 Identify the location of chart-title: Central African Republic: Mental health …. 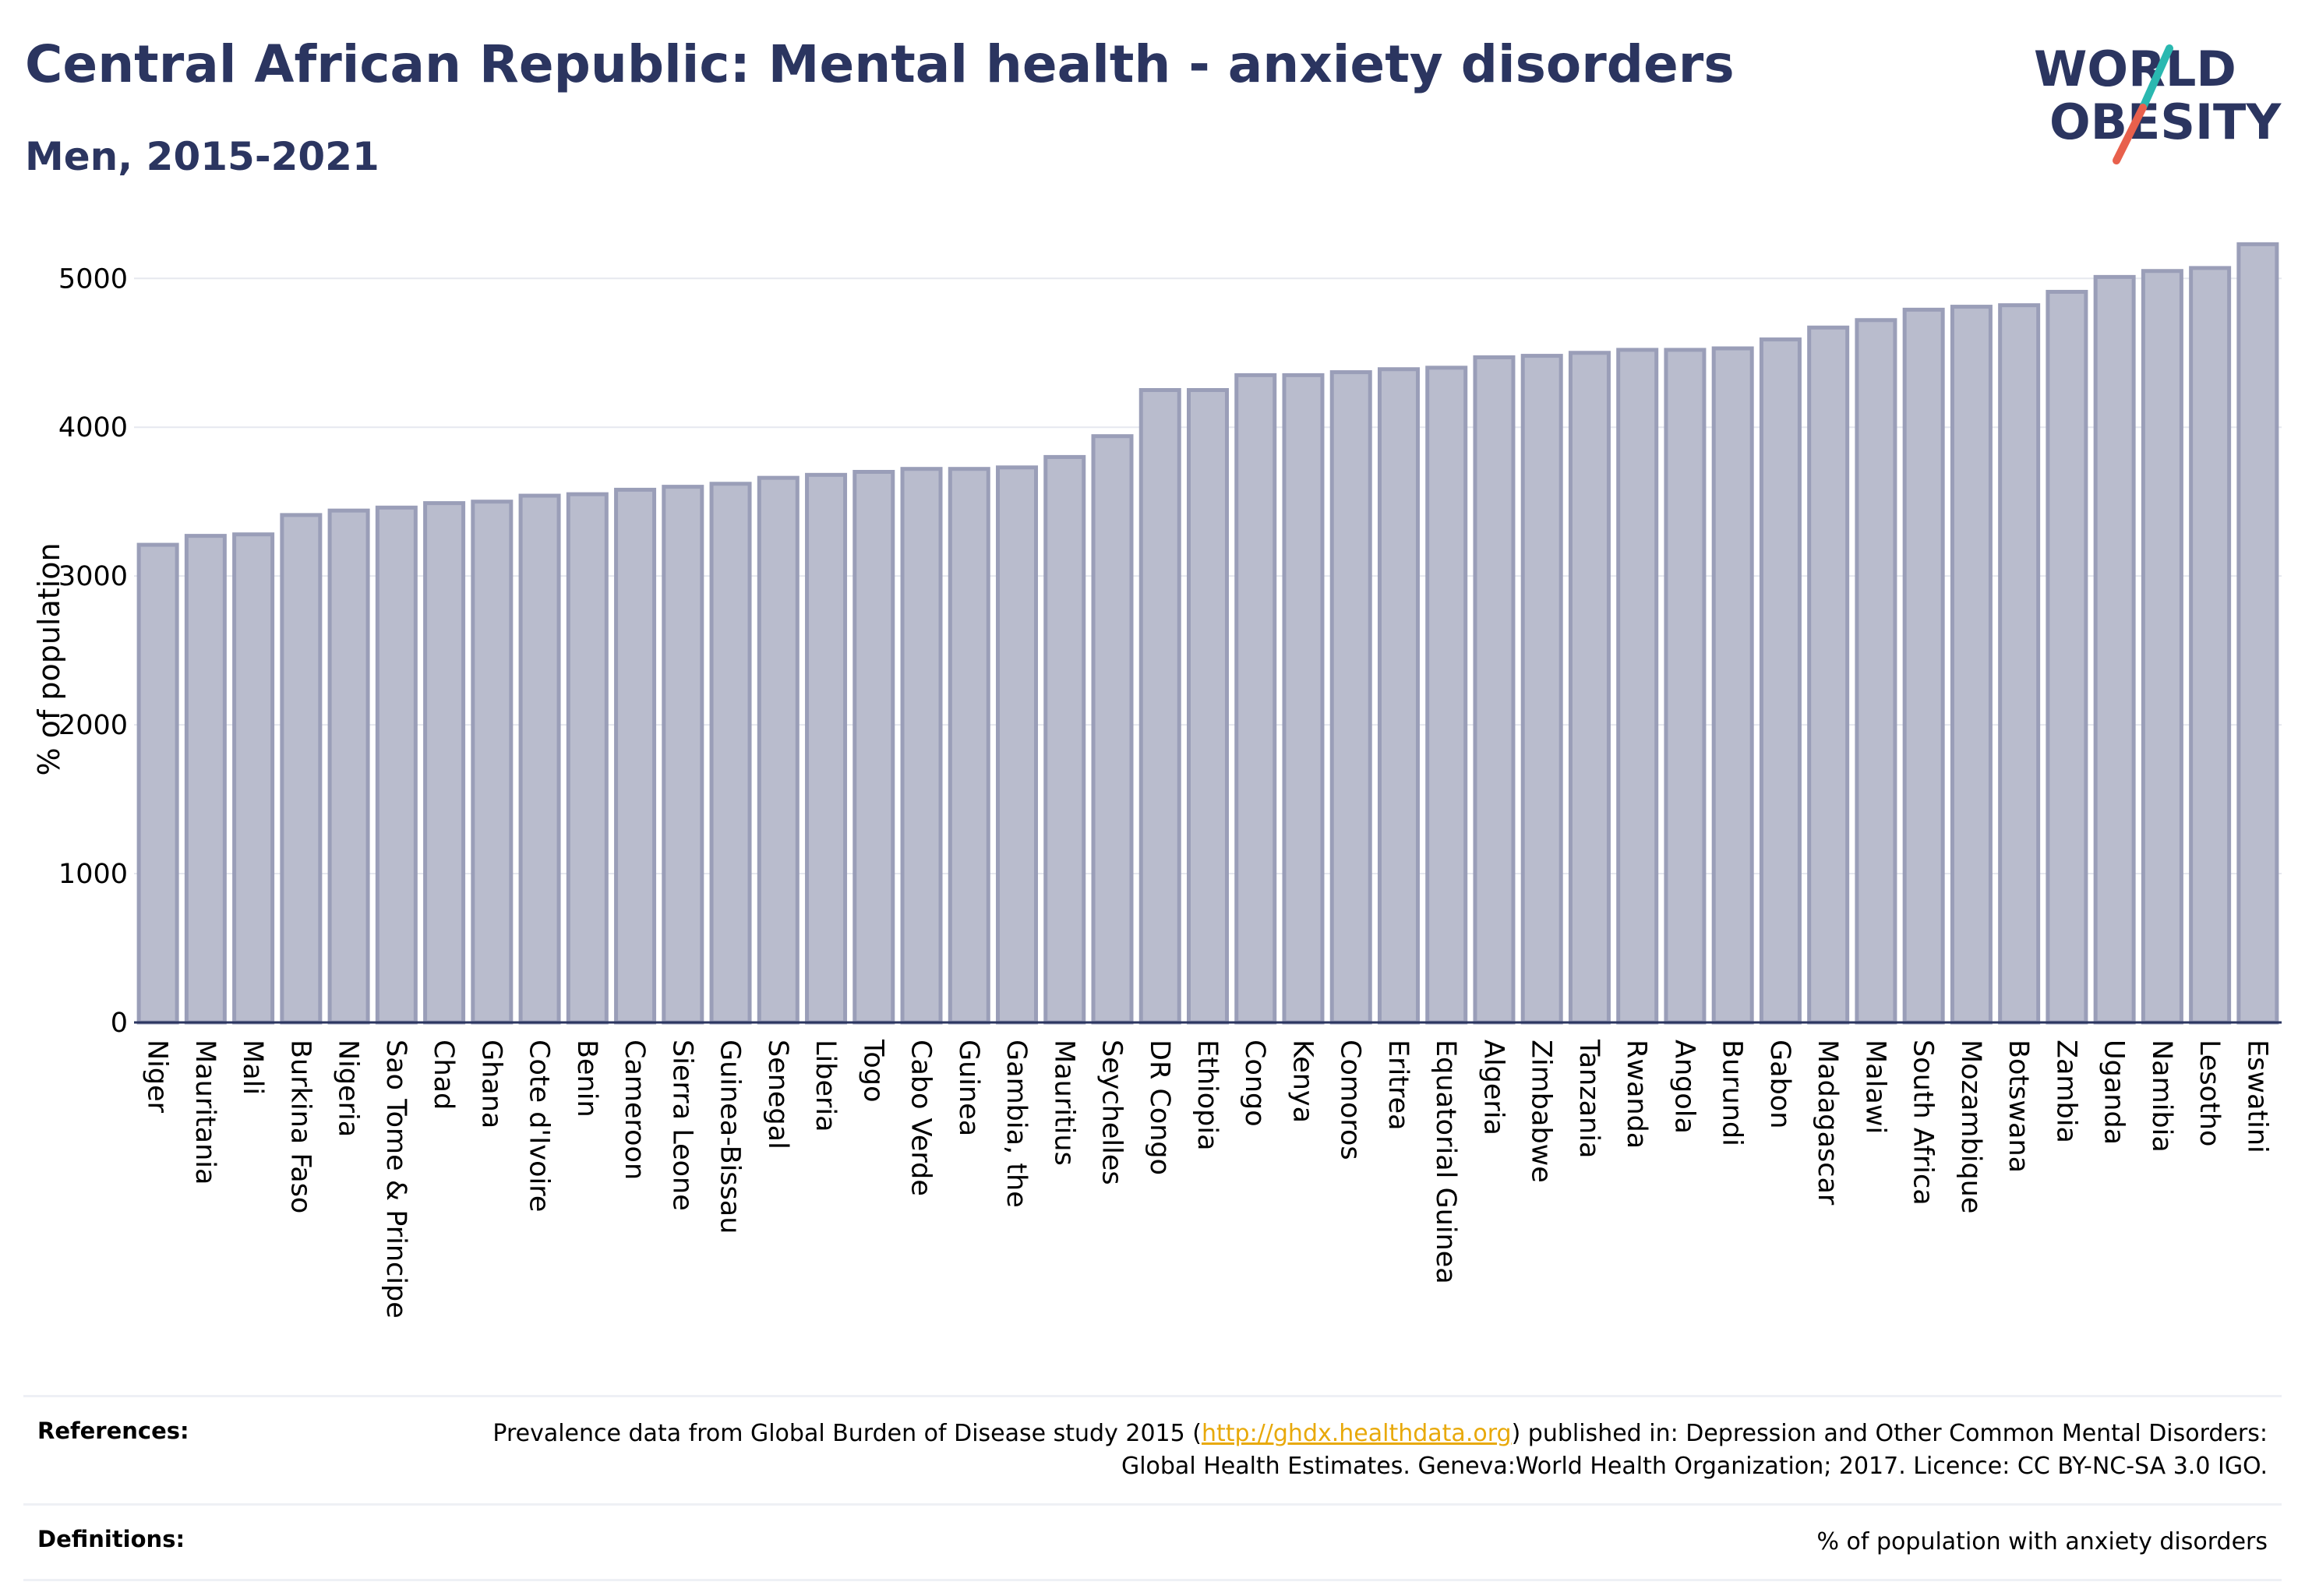
(880, 64).